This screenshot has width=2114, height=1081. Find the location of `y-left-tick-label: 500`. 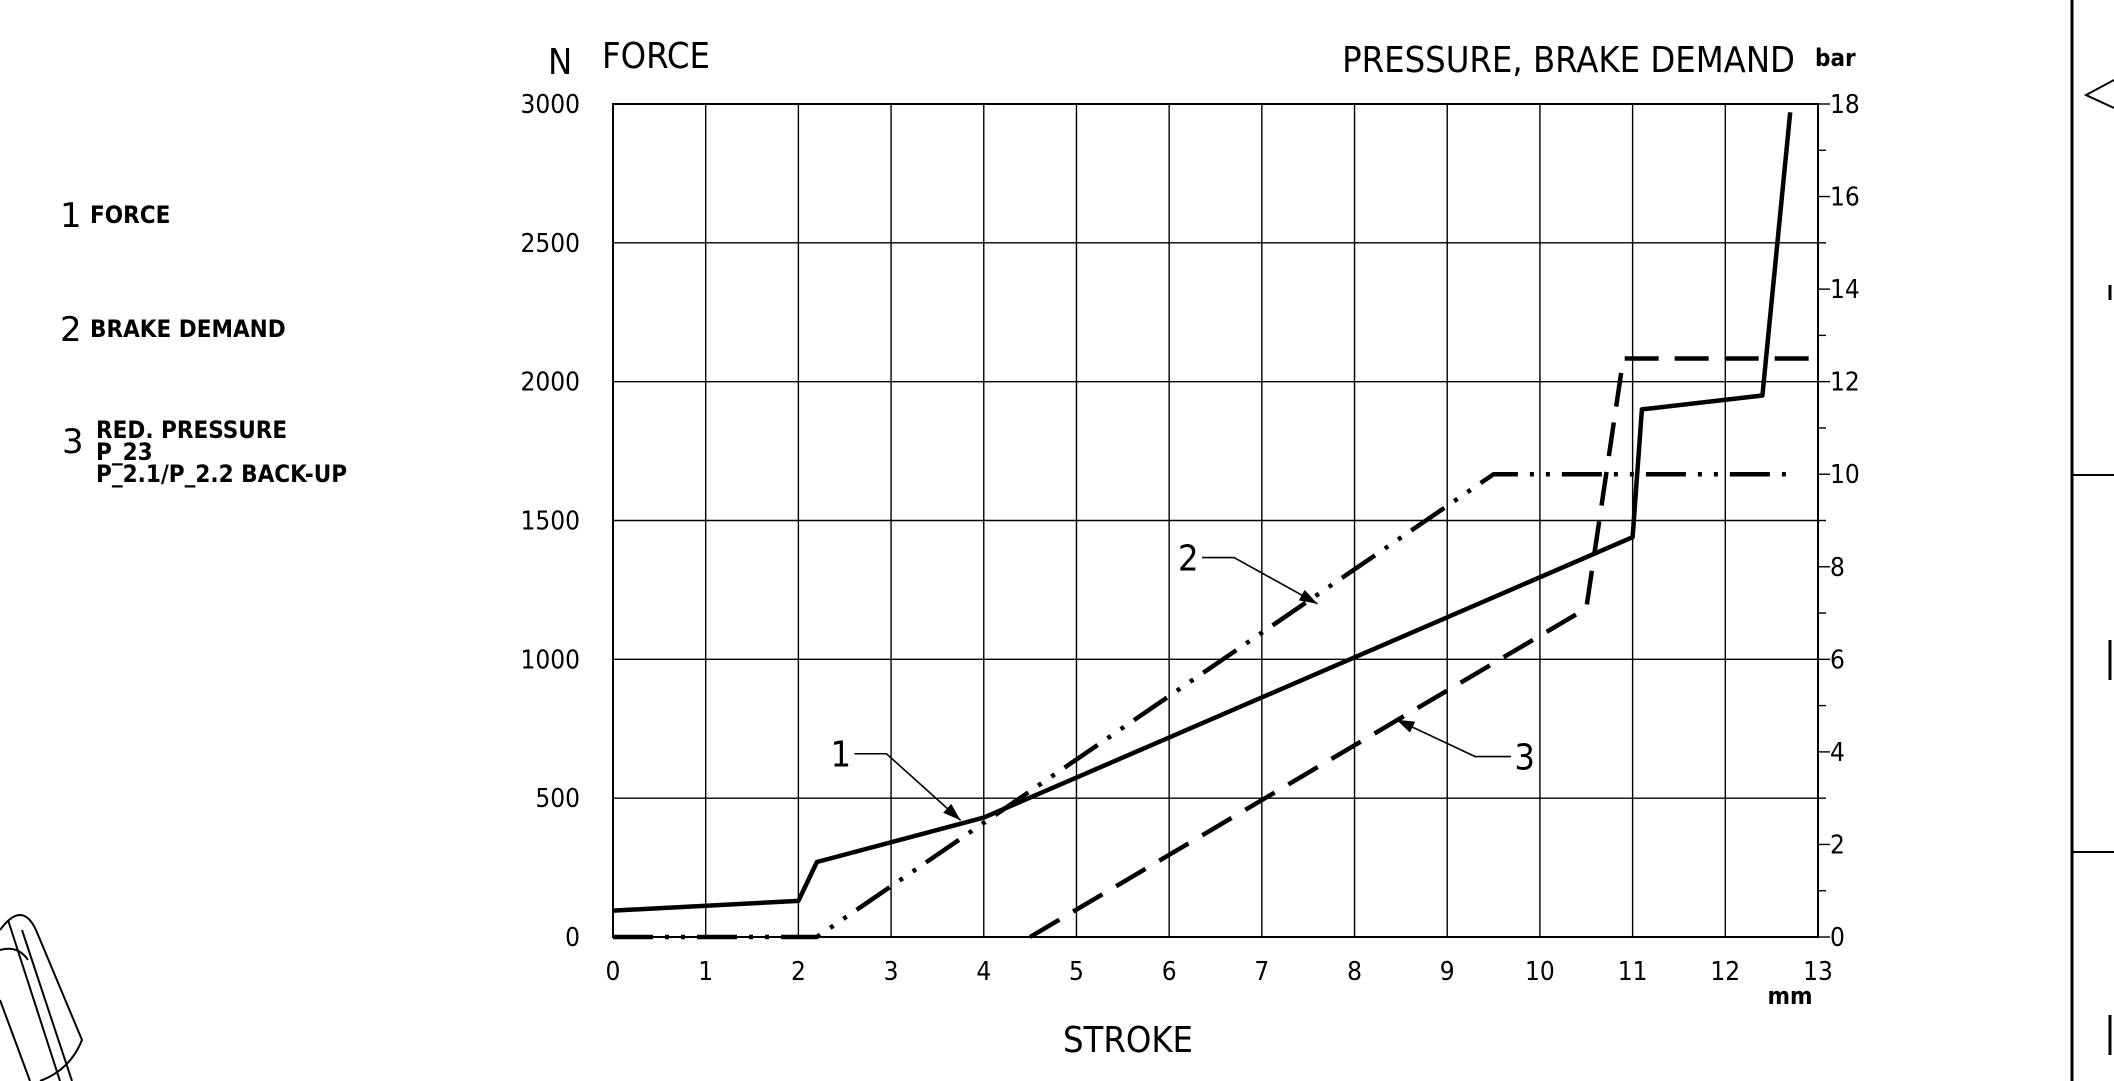

y-left-tick-label: 500 is located at coordinates (557, 799).